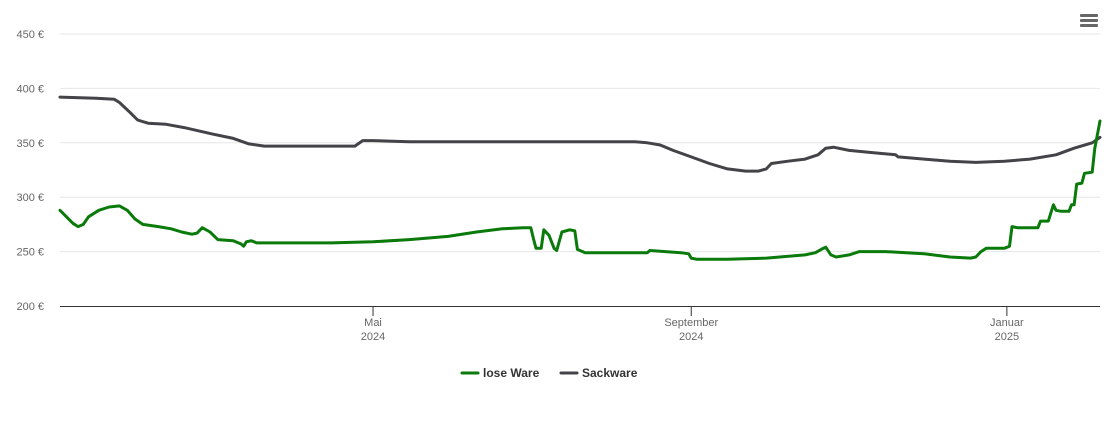 The width and height of the screenshot is (1110, 423). I want to click on x-axis: Mai 2024 September 2024 Januar 2025, so click(580, 324).